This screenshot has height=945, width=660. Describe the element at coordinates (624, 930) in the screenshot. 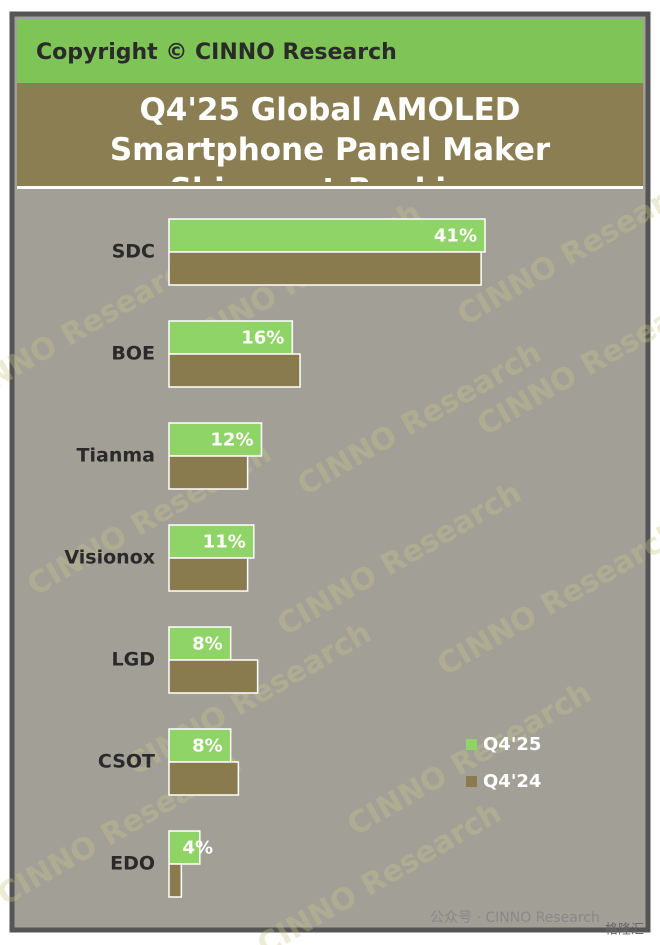

I see `logo: 格隆汇` at that location.